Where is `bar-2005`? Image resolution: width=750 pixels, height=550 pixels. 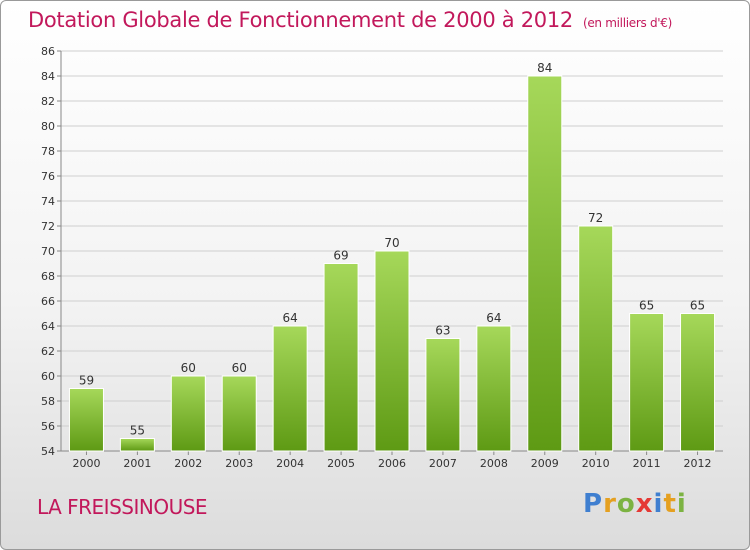 bar-2005 is located at coordinates (341, 357).